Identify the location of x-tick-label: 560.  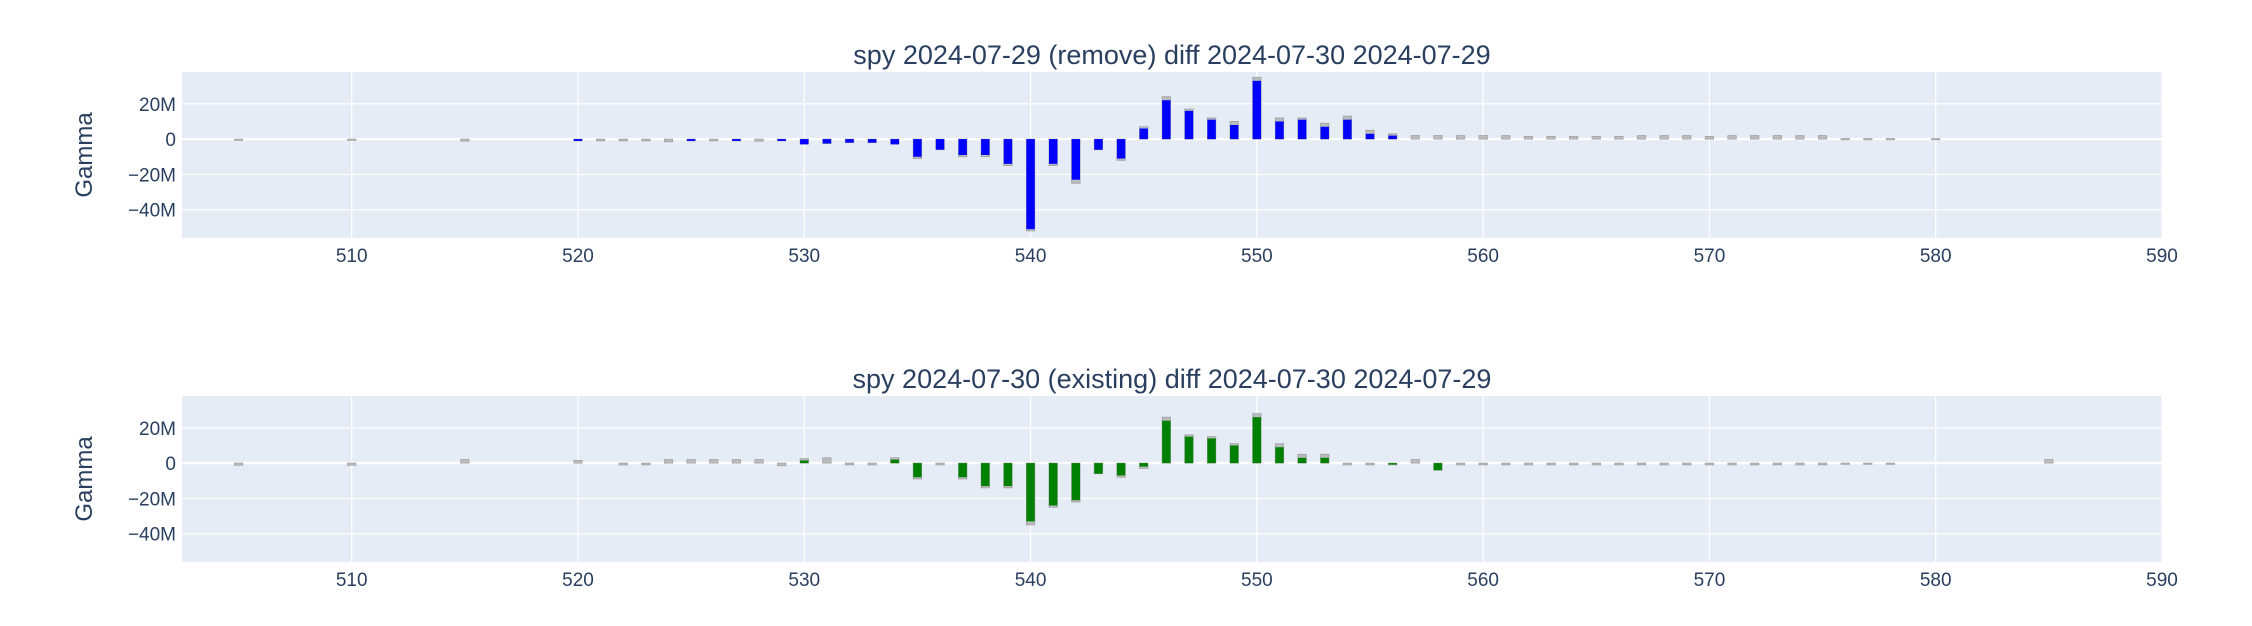
(1483, 256).